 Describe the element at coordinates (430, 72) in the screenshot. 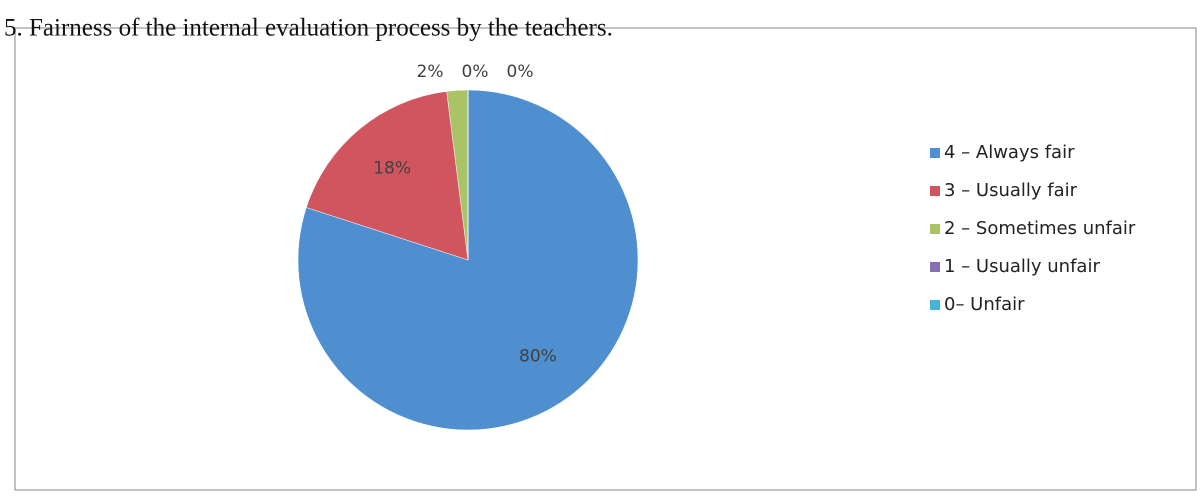

I see `data-label: 2%` at that location.